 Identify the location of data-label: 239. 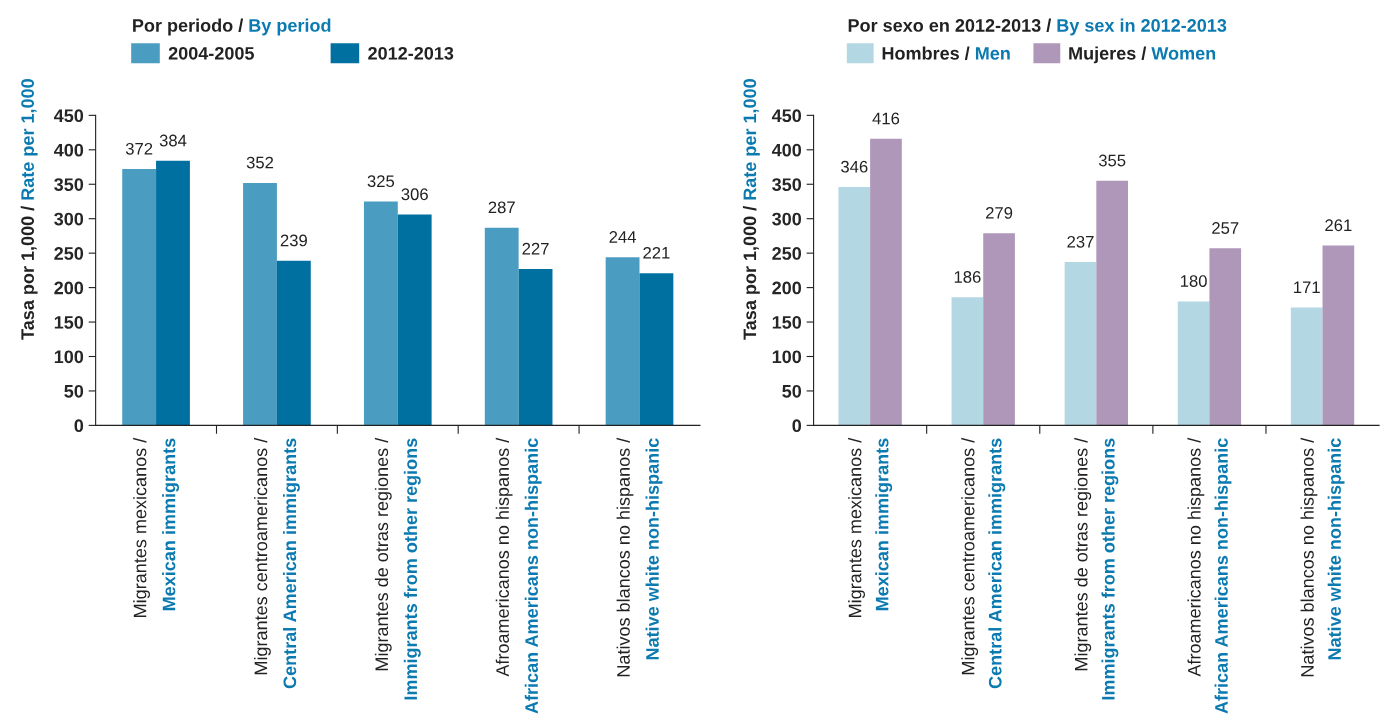
(293, 240).